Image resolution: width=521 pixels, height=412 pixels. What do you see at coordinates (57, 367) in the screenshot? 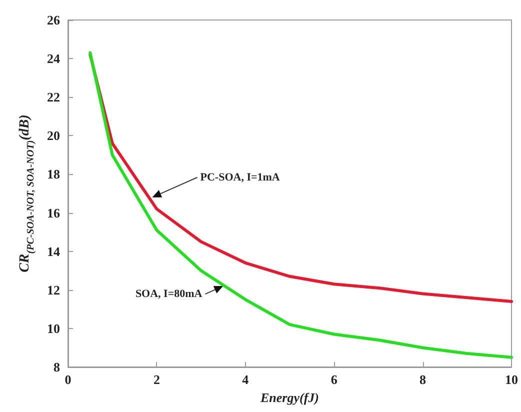
I see `y-tick-label: 8` at bounding box center [57, 367].